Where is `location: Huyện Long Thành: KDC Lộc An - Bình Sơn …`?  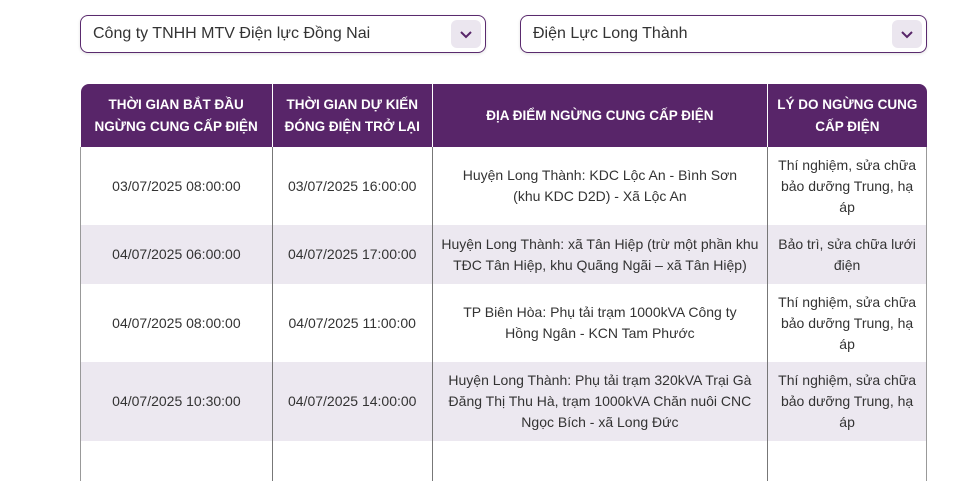
location: Huyện Long Thành: KDC Lộc An - Bình Sơn … is located at coordinates (599, 186).